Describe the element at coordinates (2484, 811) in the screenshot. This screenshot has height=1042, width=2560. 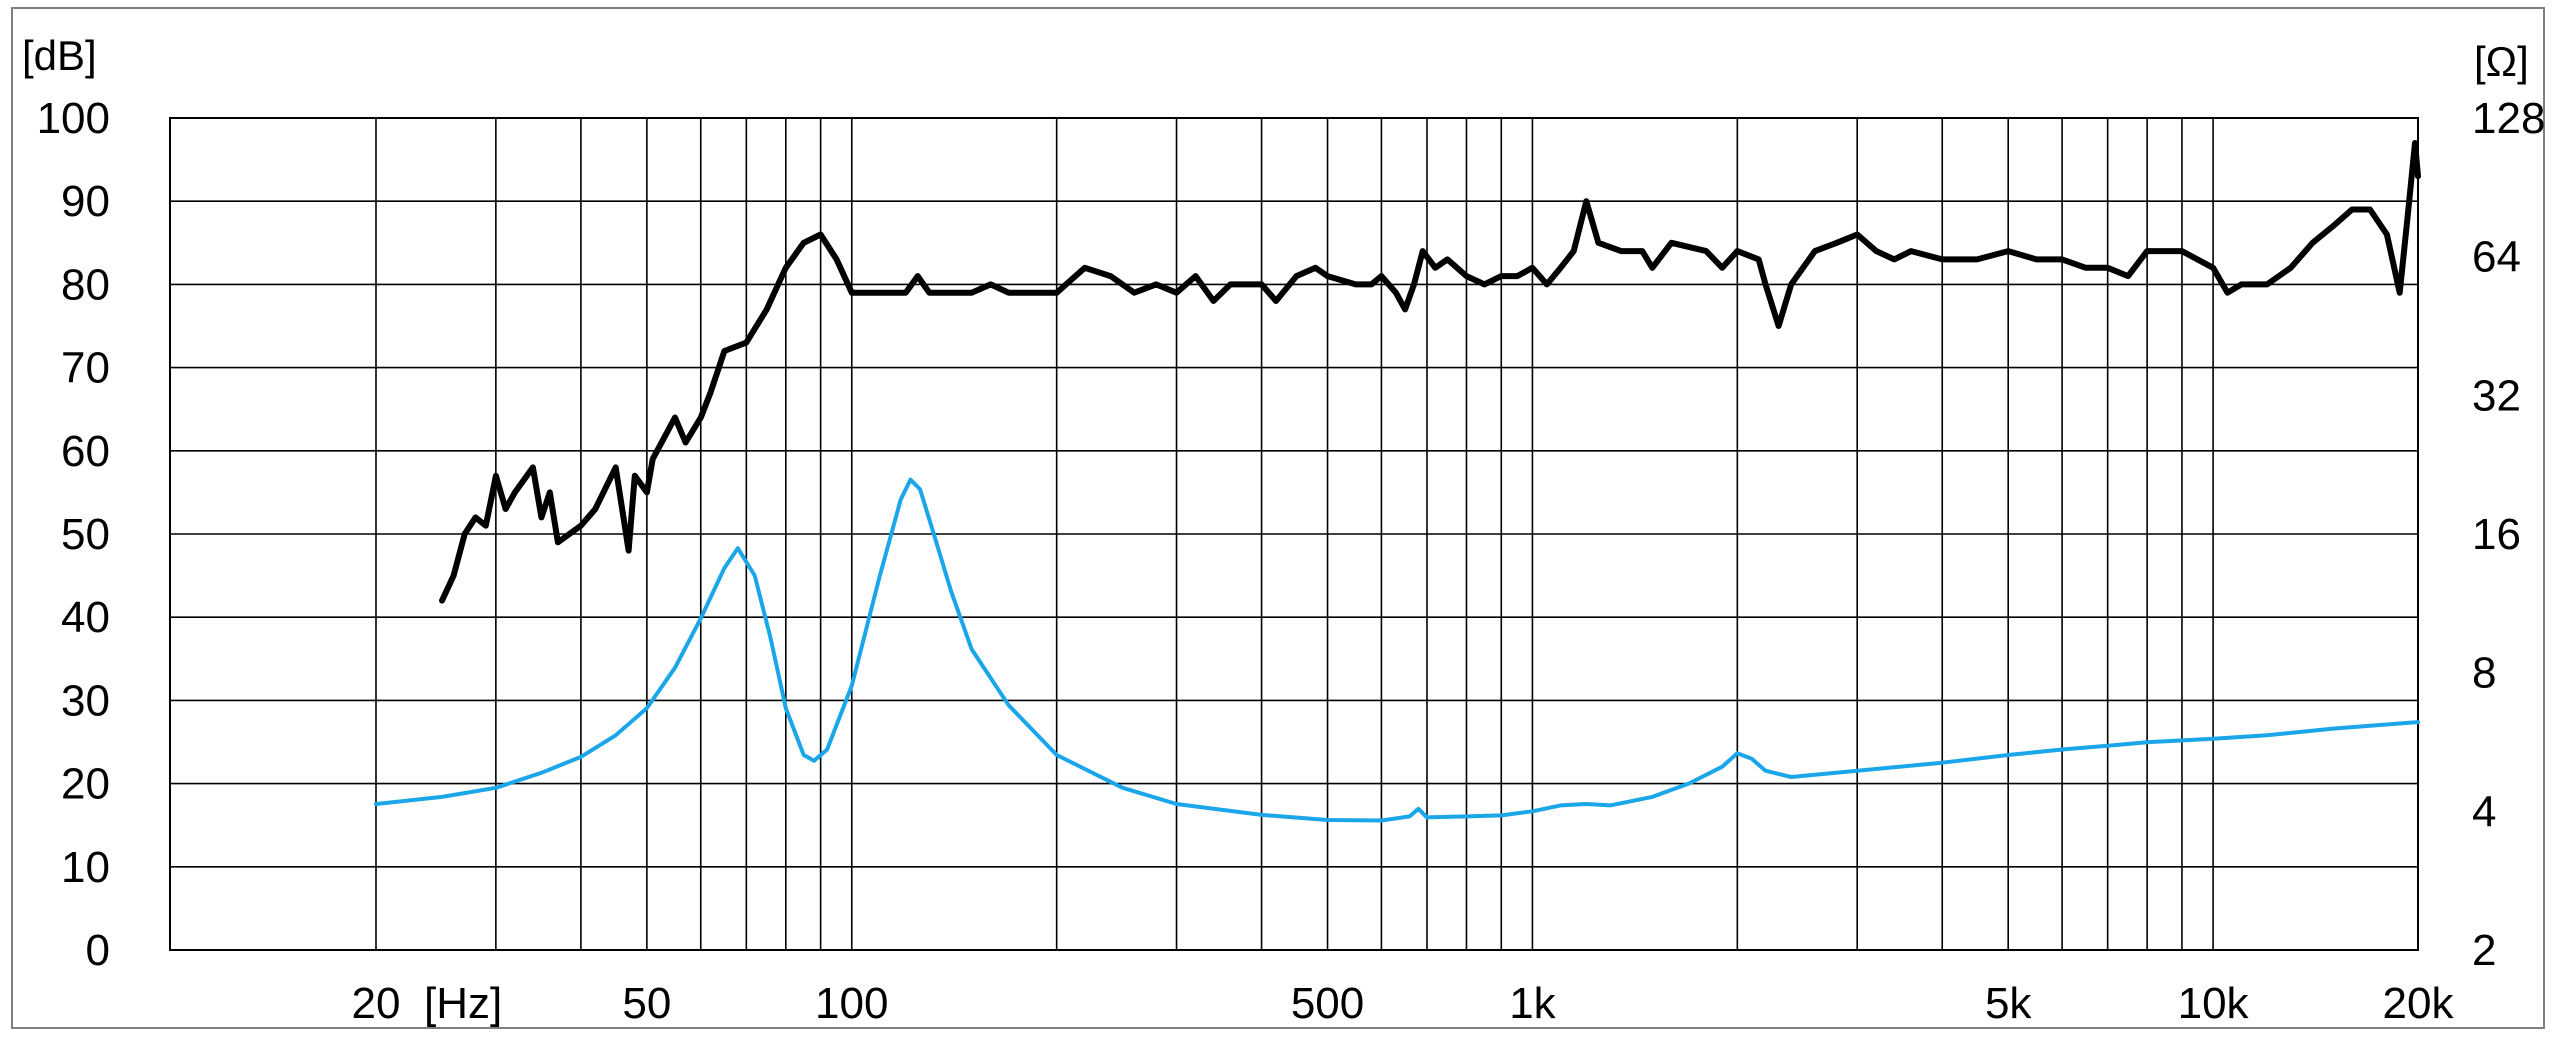
I see `y-right-tick-label: 4` at that location.